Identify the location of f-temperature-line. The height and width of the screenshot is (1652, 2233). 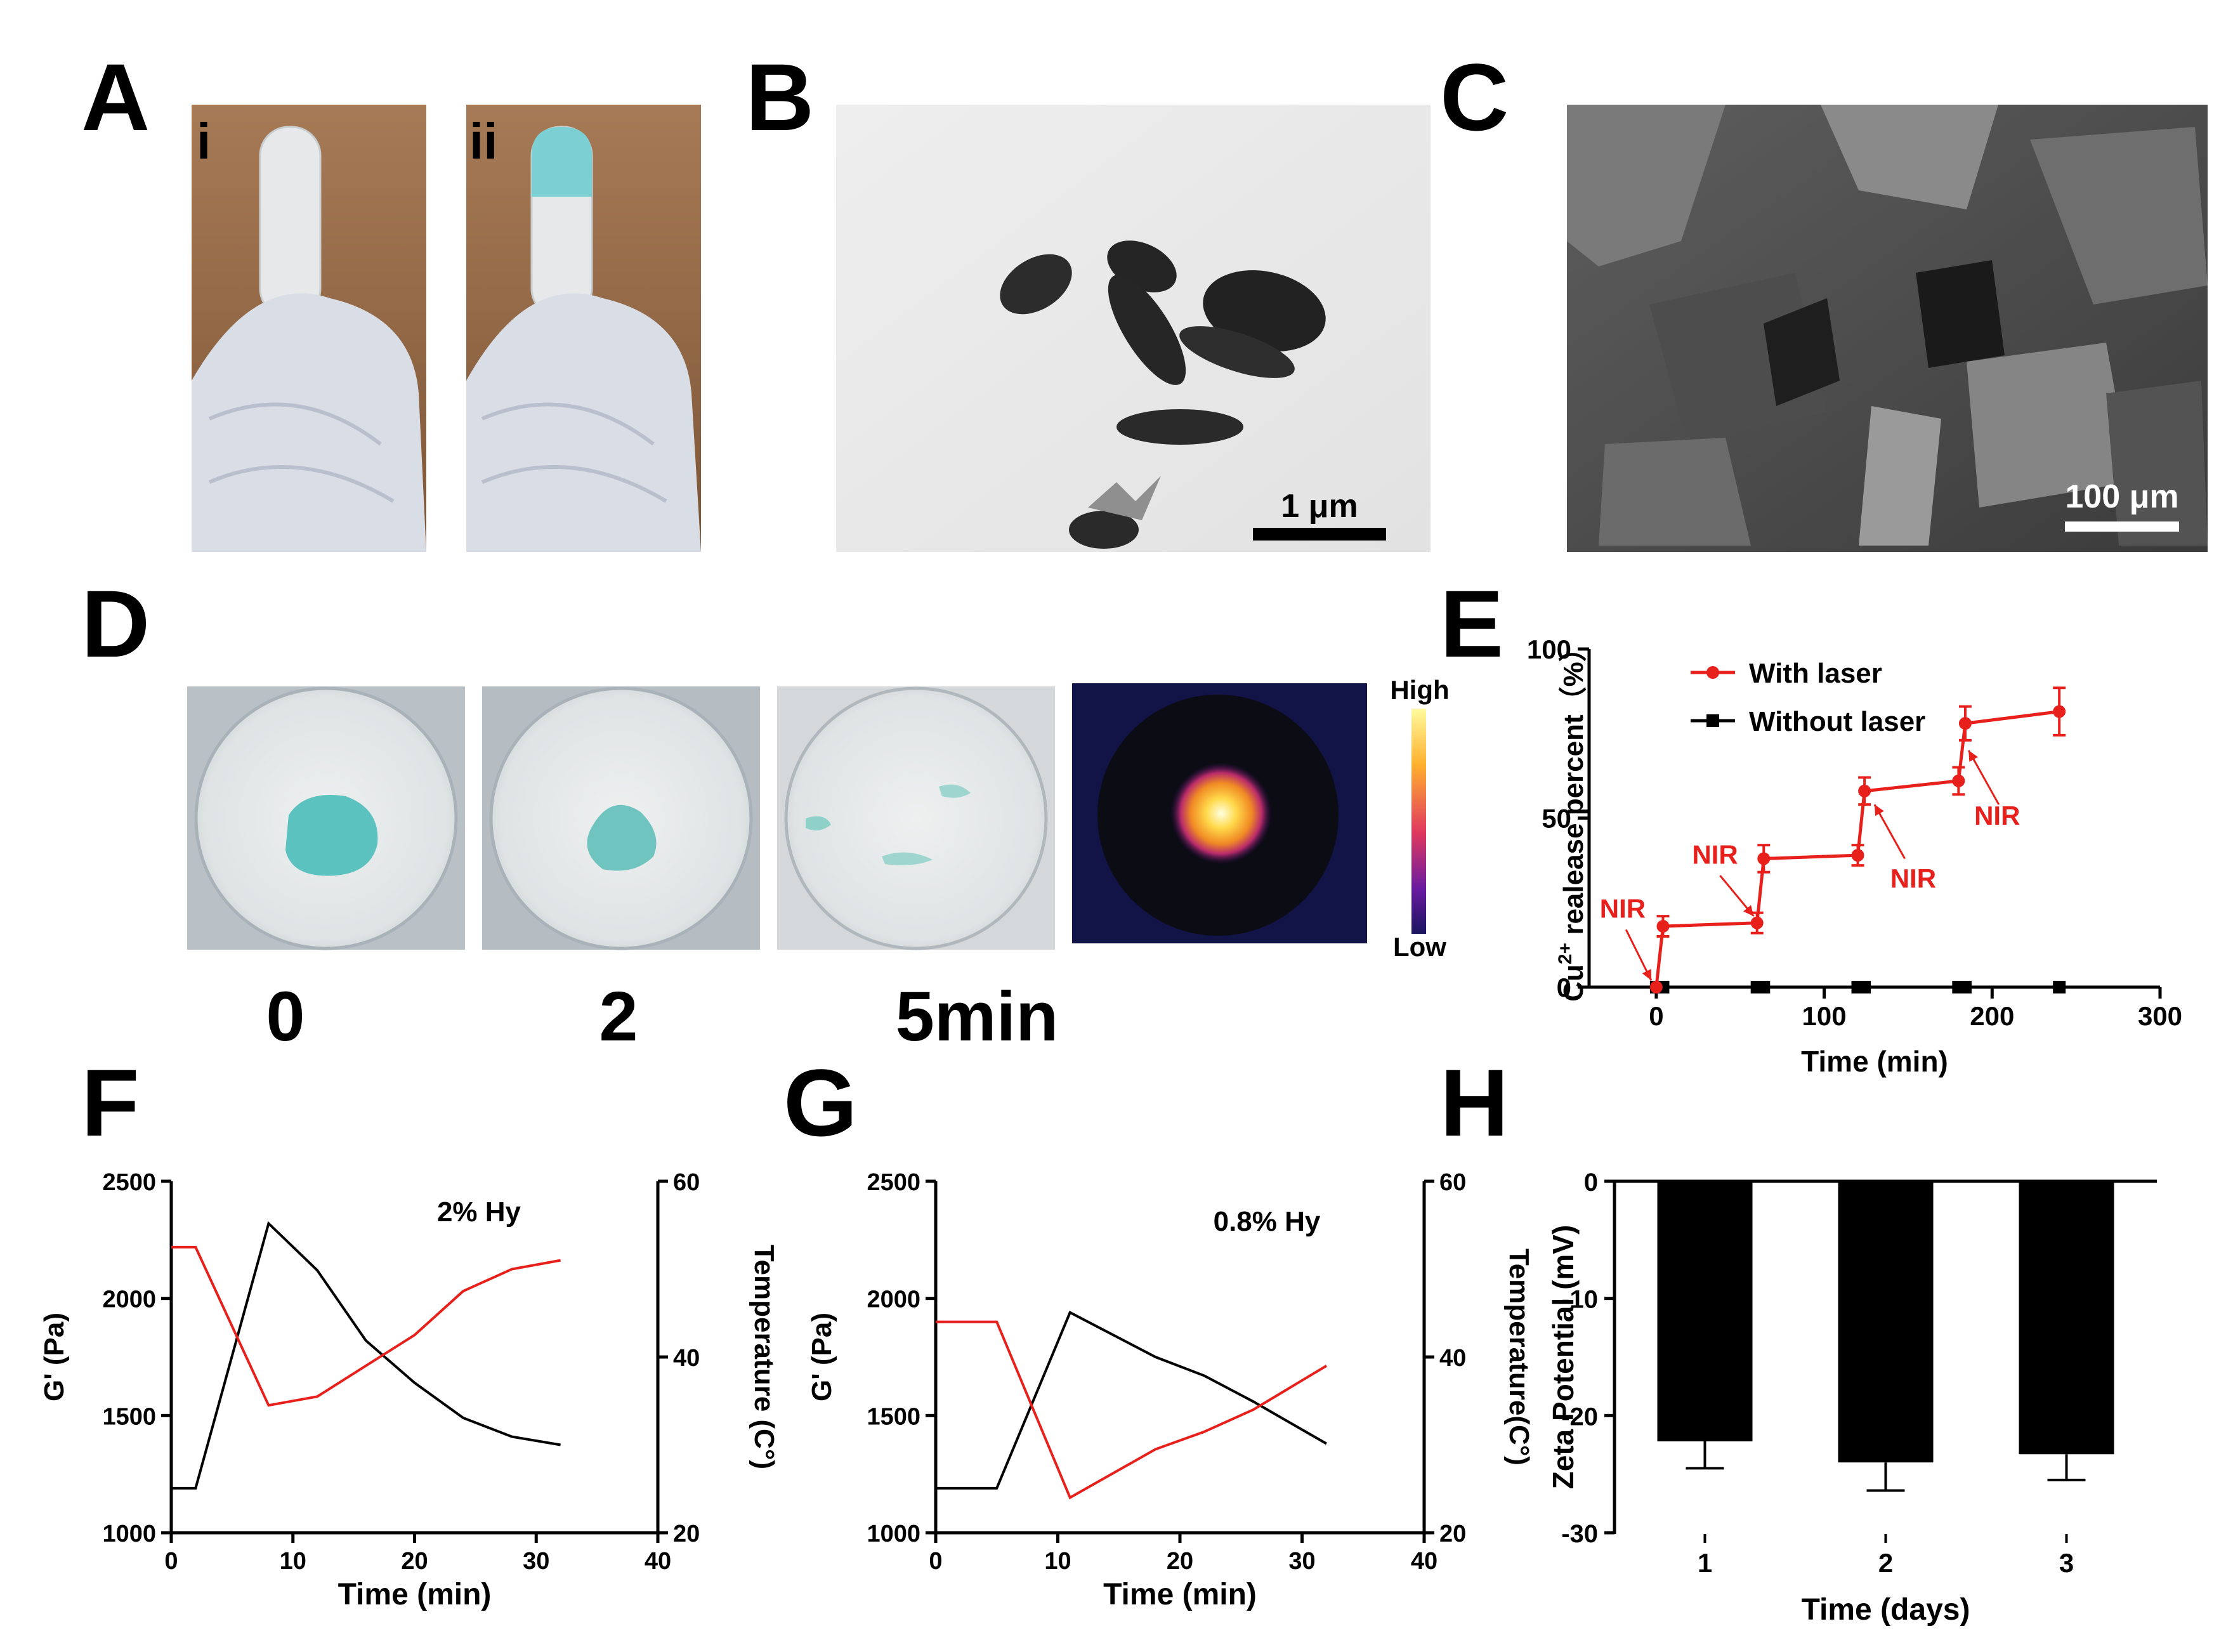
(366, 1326).